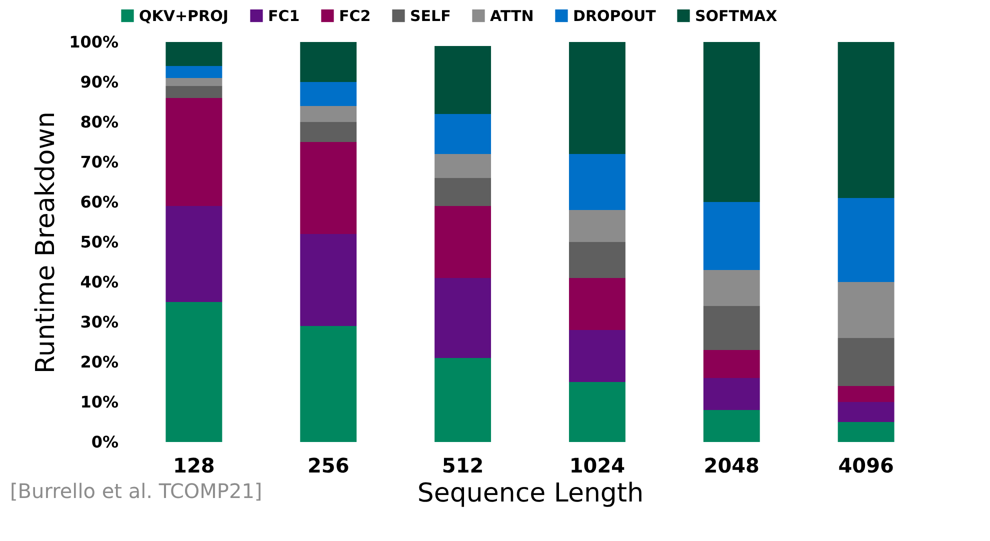 The width and height of the screenshot is (990, 541). What do you see at coordinates (99, 202) in the screenshot?
I see `y-tick-label: 60%` at bounding box center [99, 202].